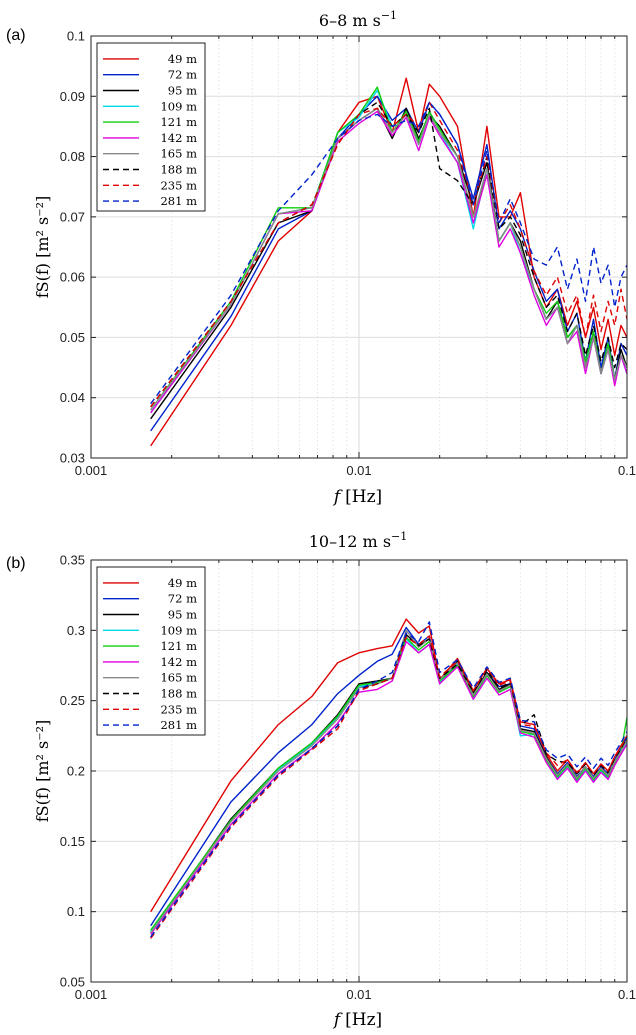 This screenshot has width=636, height=1035. Describe the element at coordinates (357, 1020) in the screenshot. I see `x-axis-label-b: f [Hz]` at that location.